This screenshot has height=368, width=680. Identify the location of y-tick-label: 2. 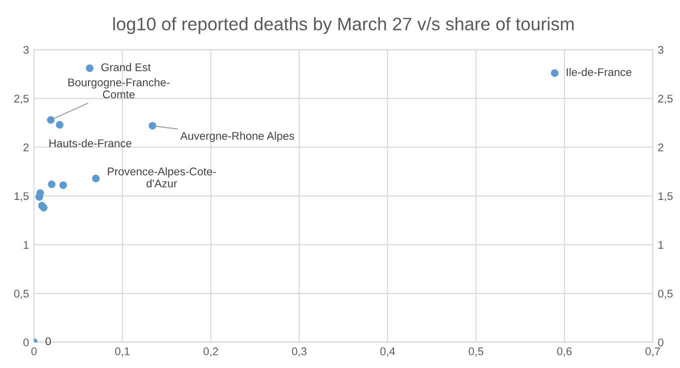
(26, 147).